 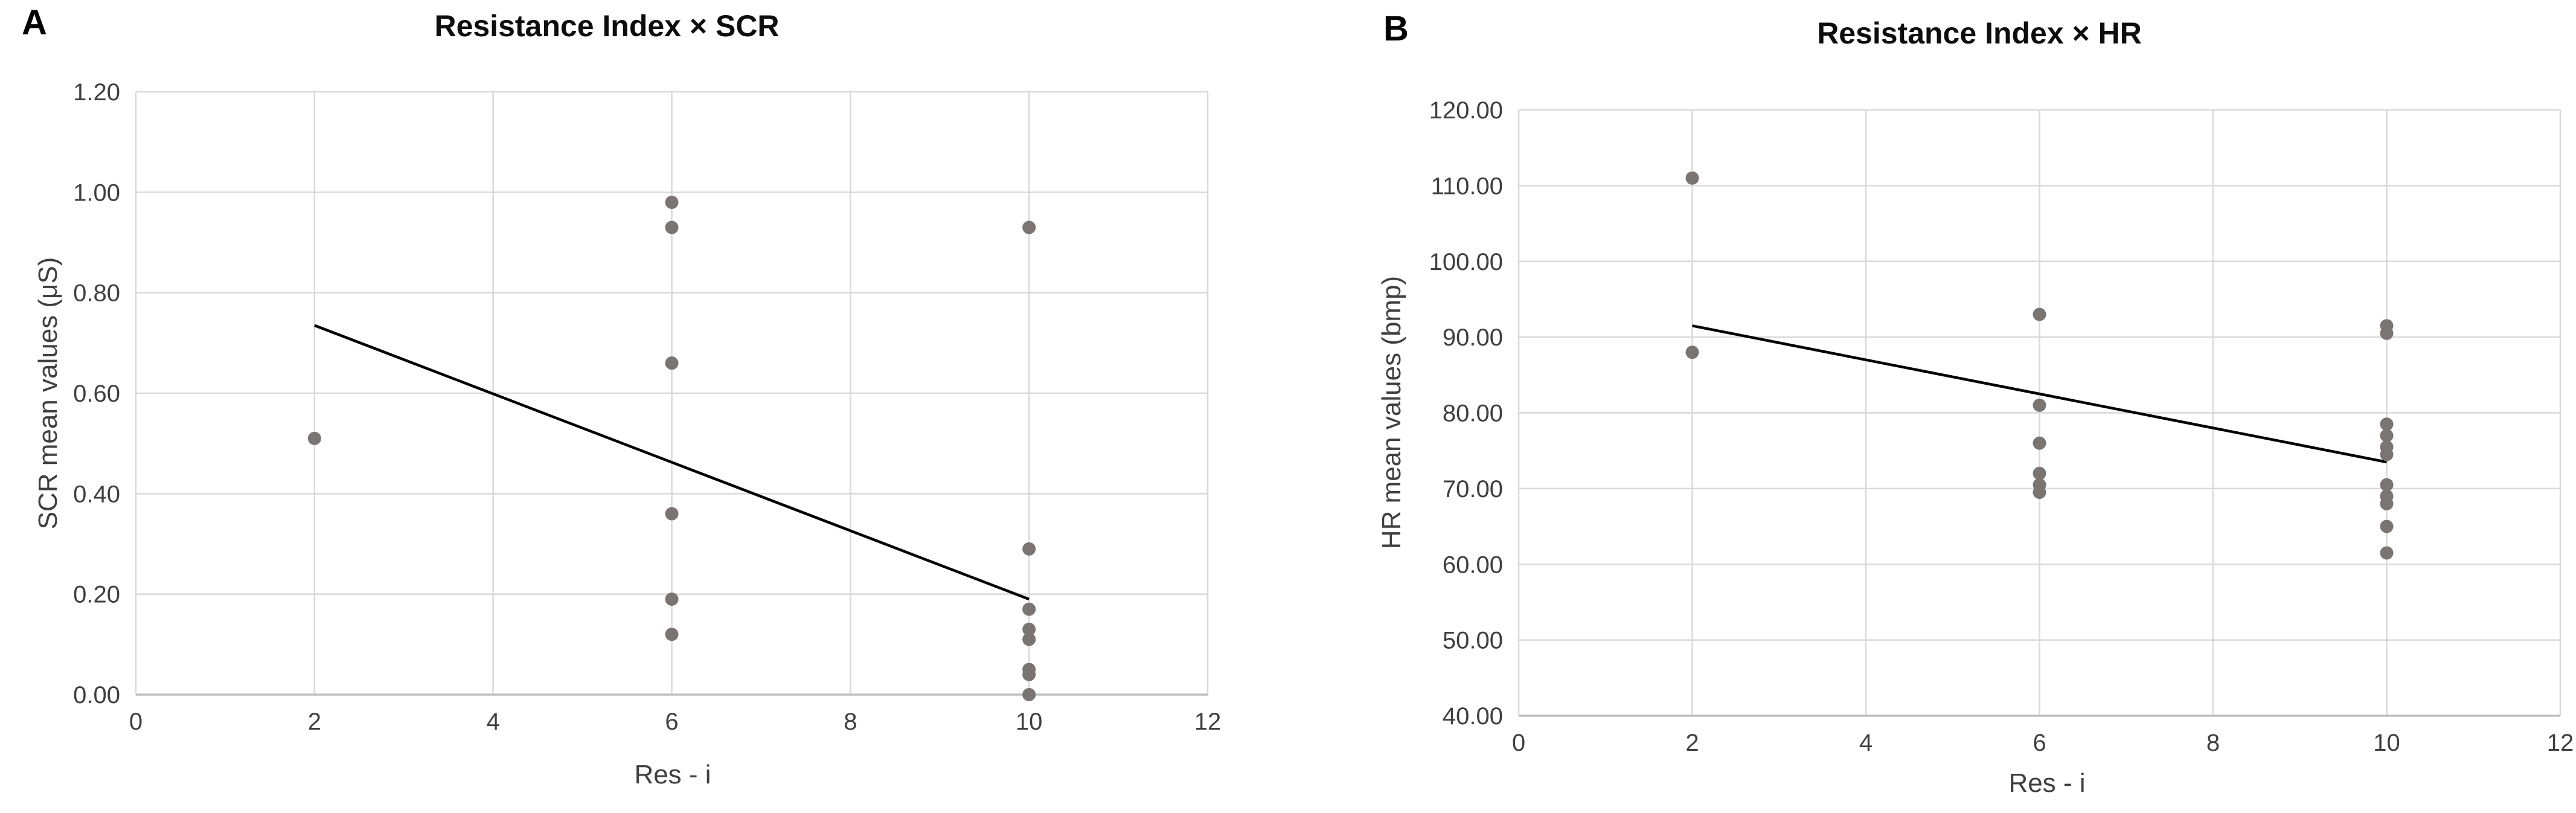 I want to click on y-tick-label: 0.40, so click(x=96, y=494).